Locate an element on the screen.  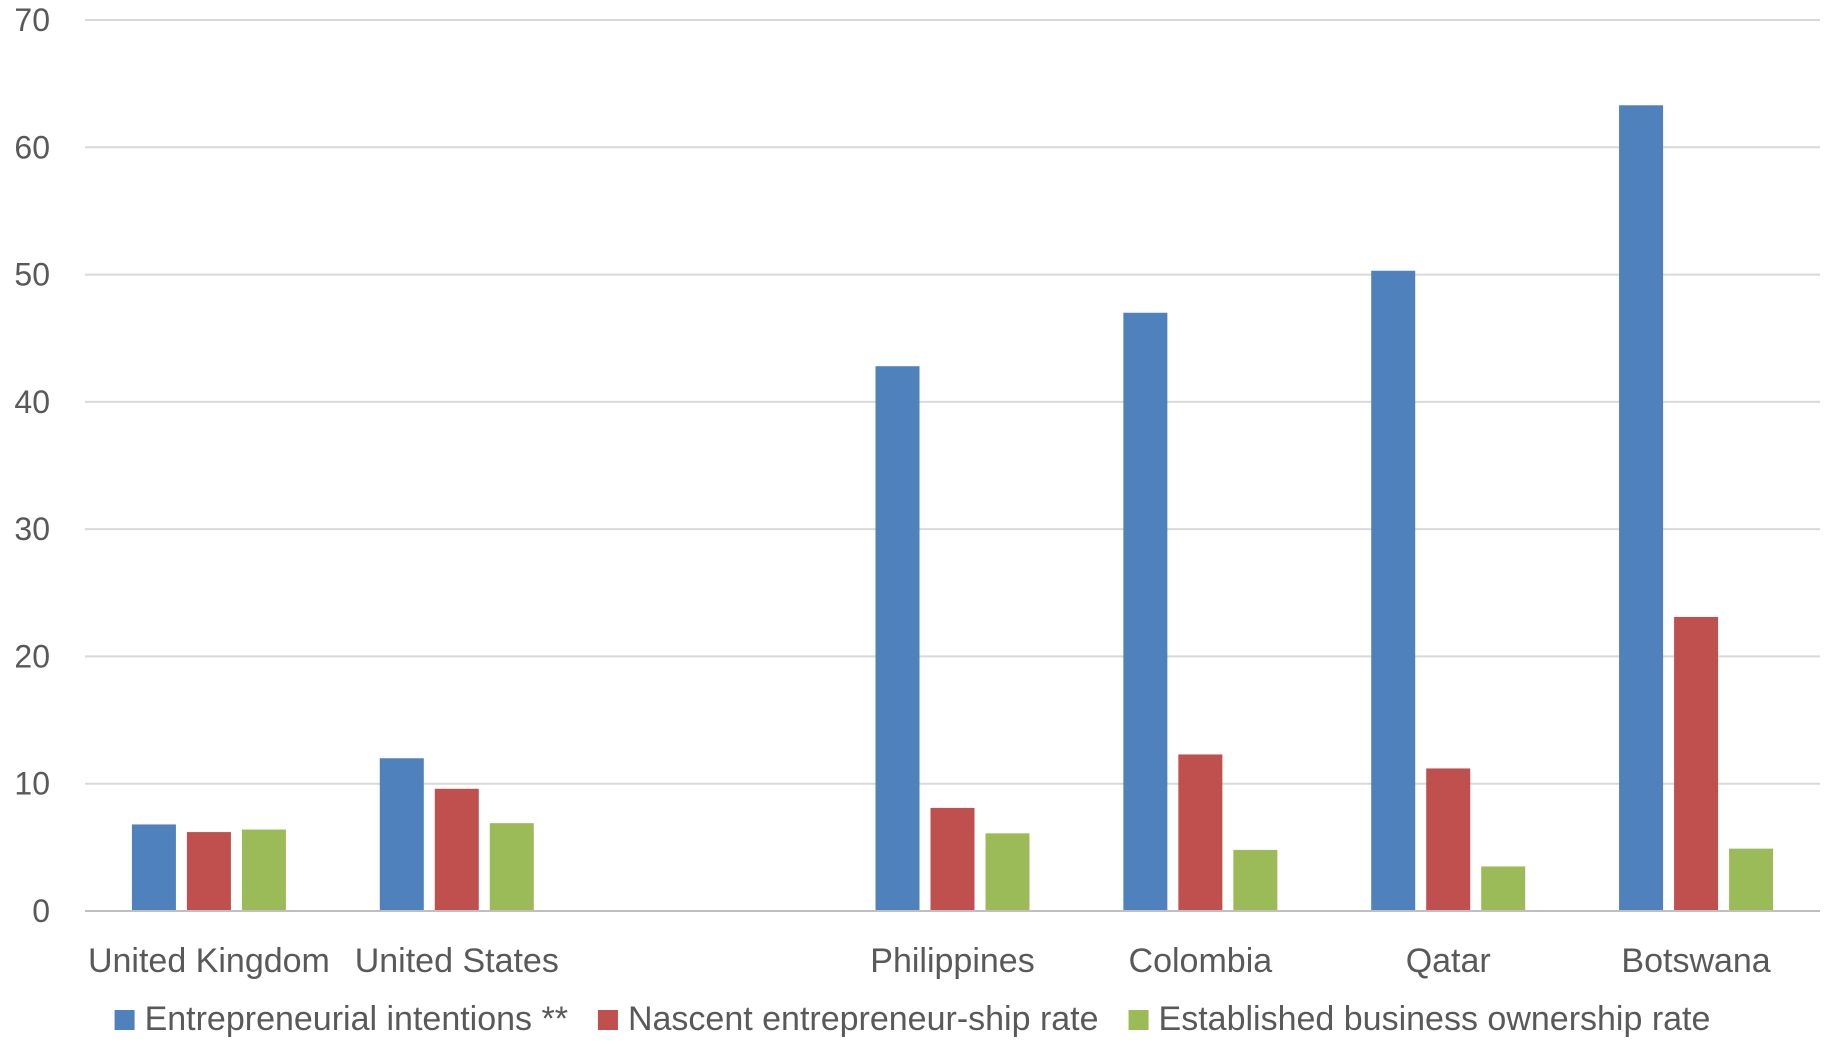
y-tick-label: 60 is located at coordinates (32, 147).